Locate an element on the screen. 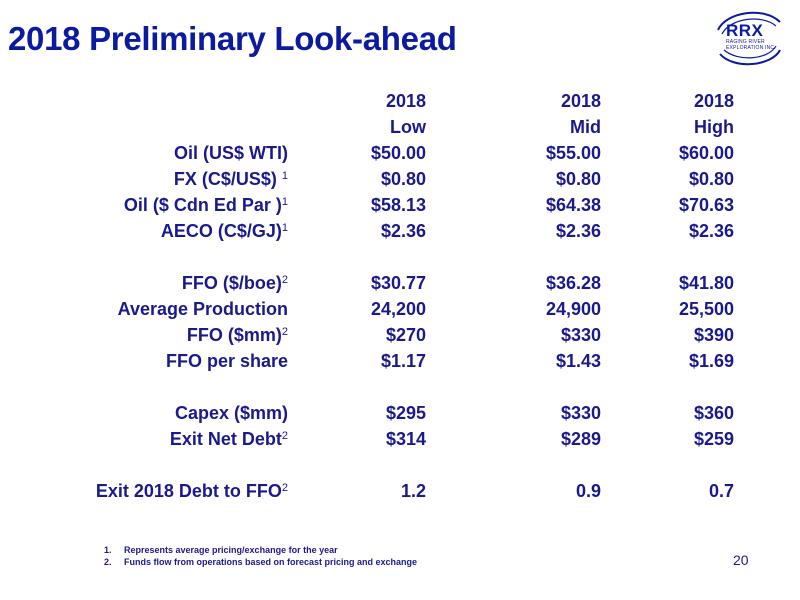  header-case-high: High is located at coordinates (714, 127).